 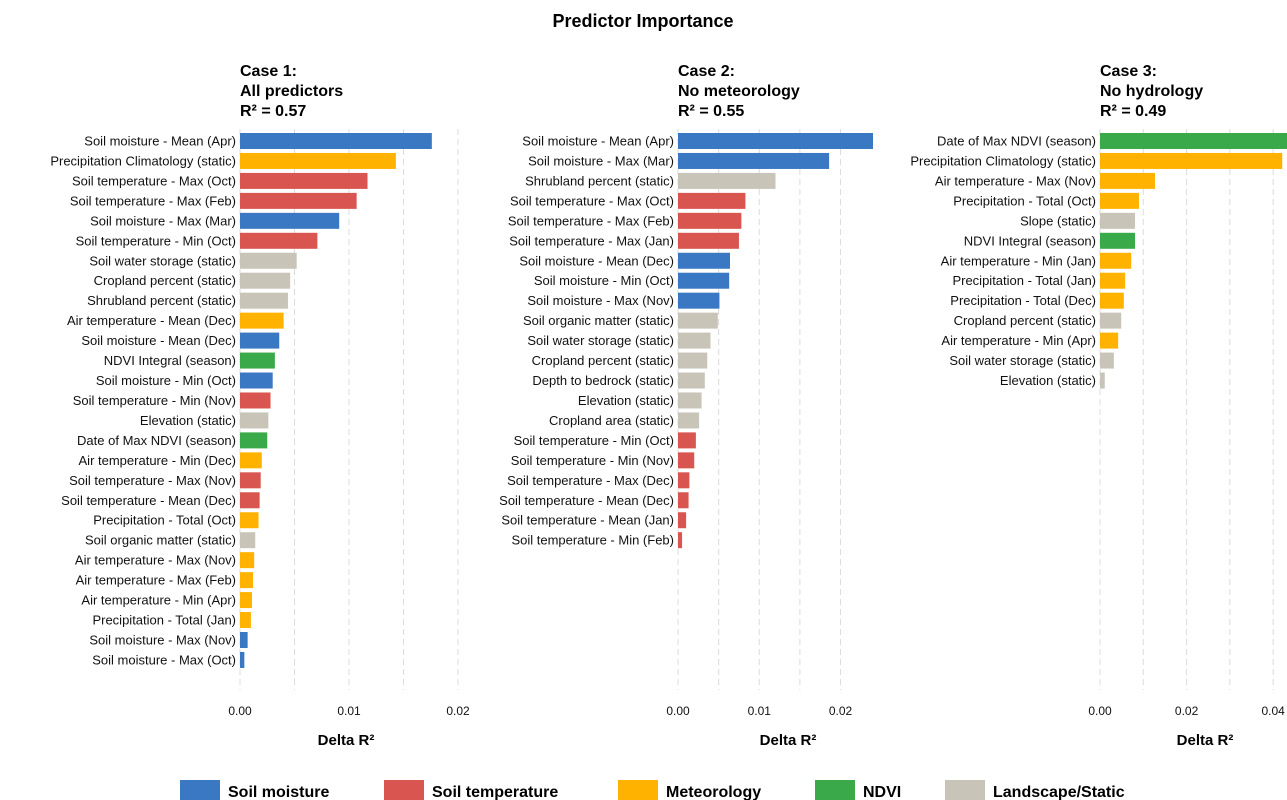 What do you see at coordinates (152, 480) in the screenshot?
I see `bar-label: Soil temperature - Max (Nov)` at bounding box center [152, 480].